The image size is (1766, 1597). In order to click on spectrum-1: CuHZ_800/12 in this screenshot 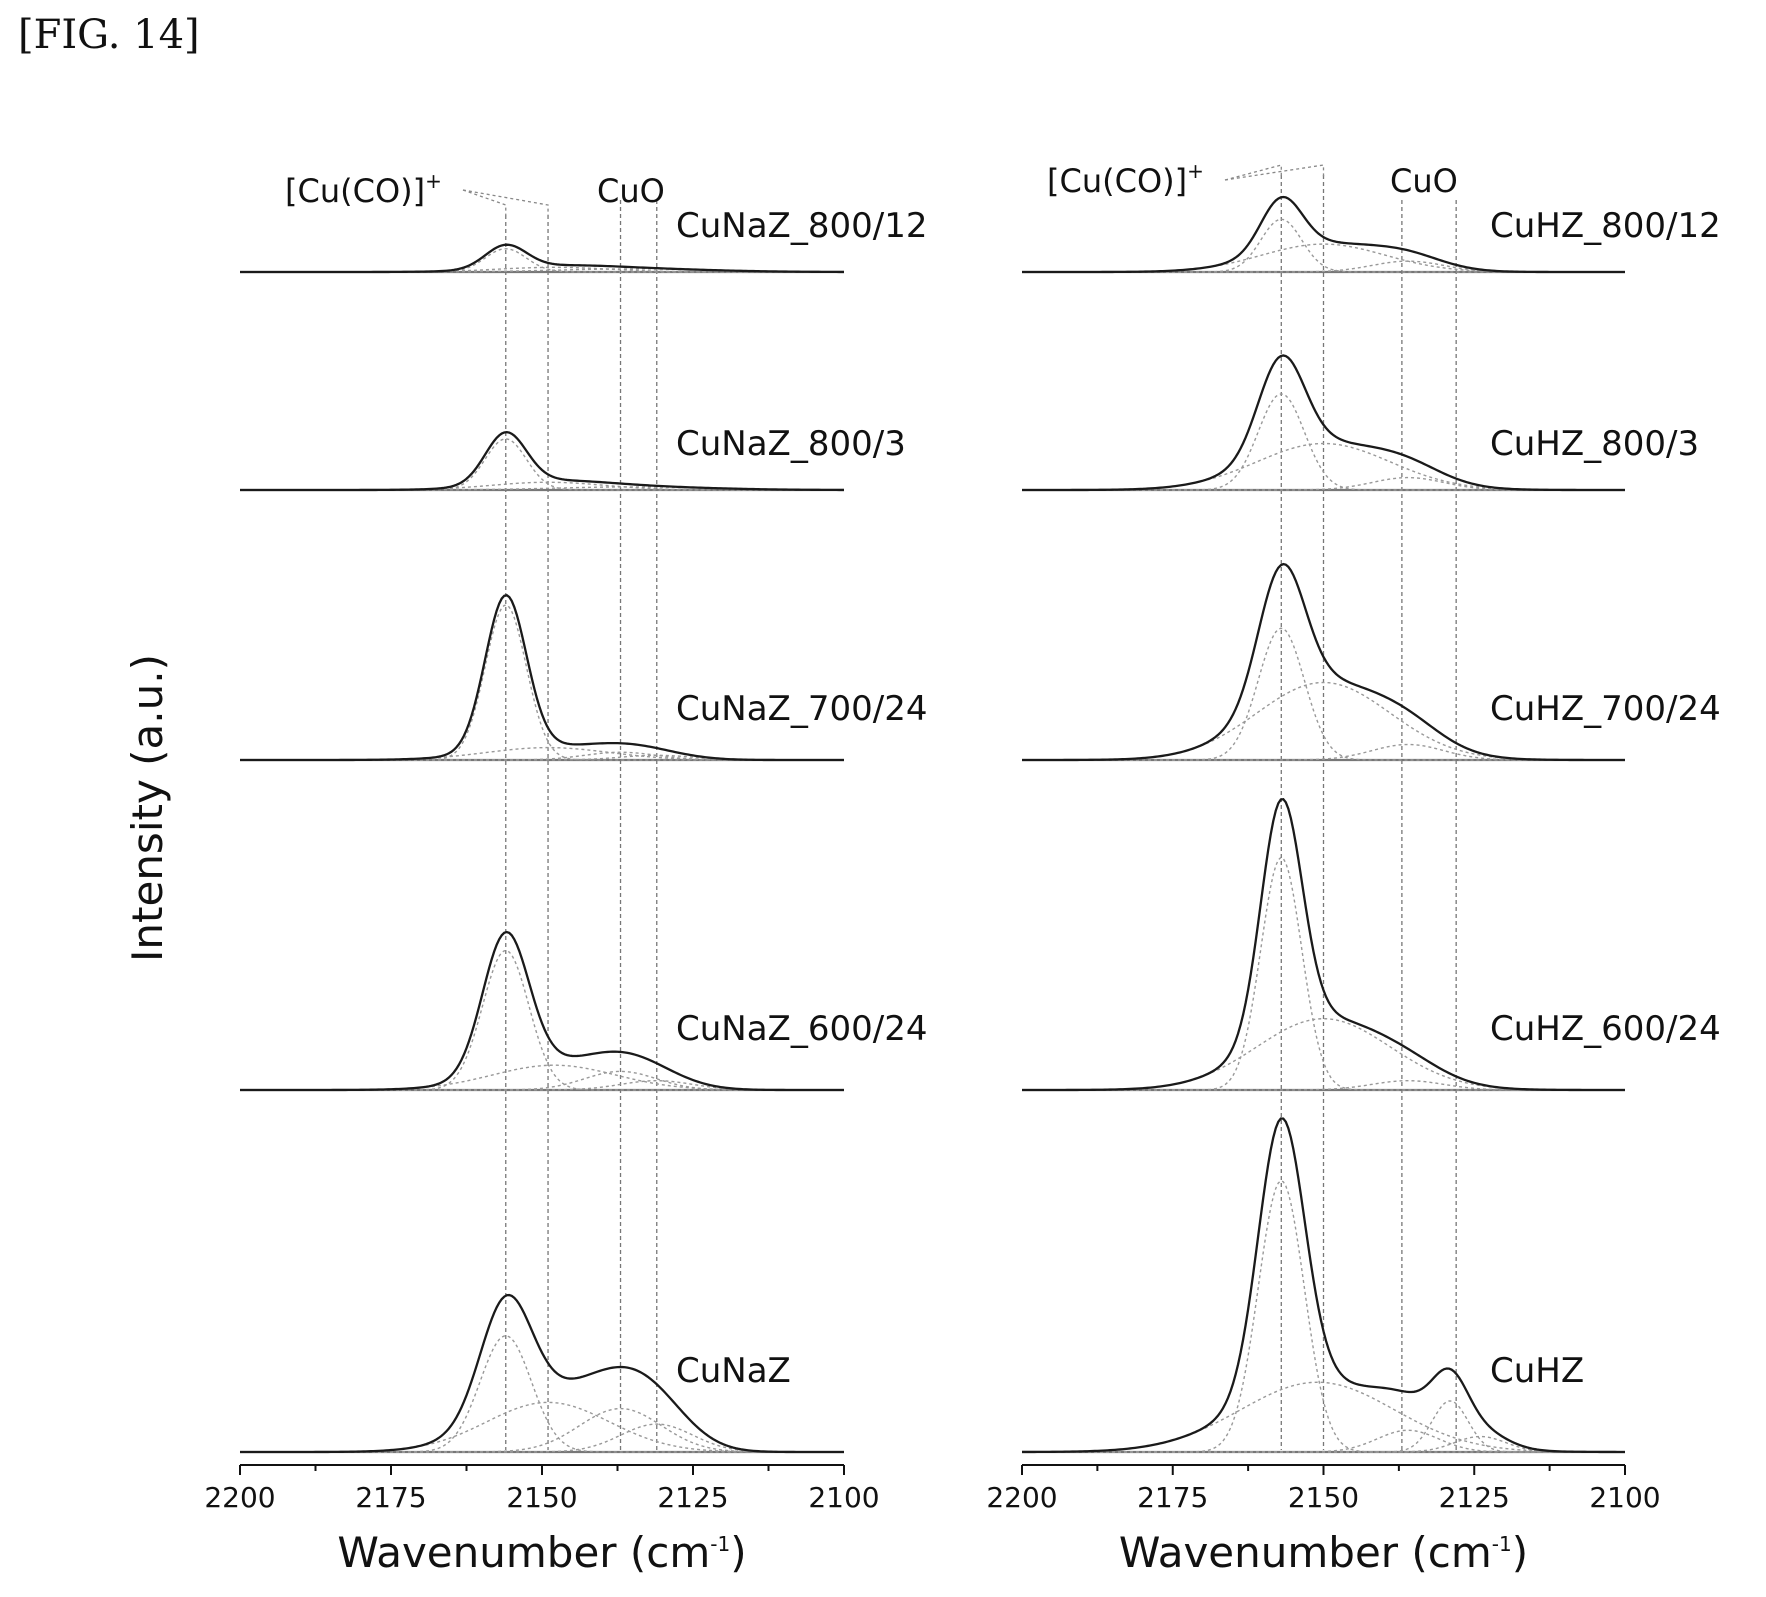, I will do `click(1371, 234)`.